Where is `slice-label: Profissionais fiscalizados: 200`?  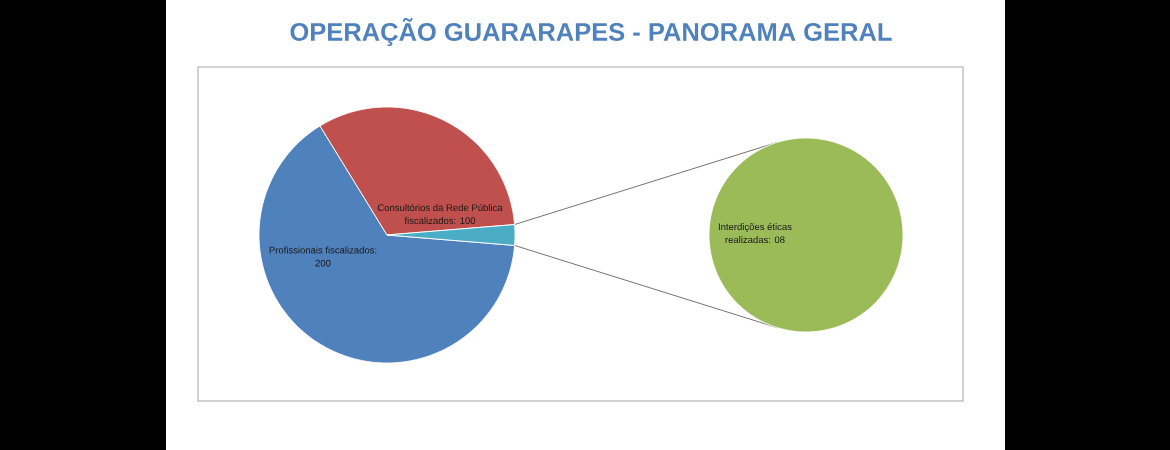 slice-label: Profissionais fiscalizados: 200 is located at coordinates (323, 256).